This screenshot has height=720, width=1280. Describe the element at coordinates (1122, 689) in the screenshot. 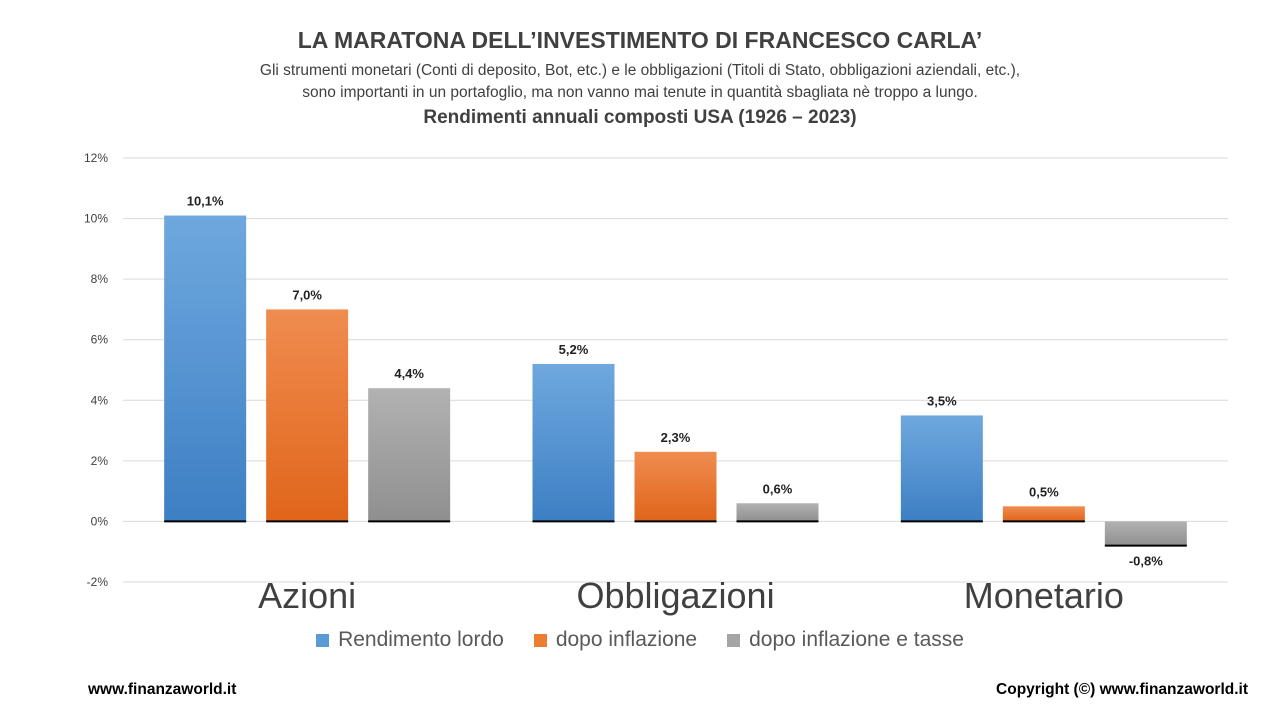

I see `footer-copyright: Copyright (©) www.finanzaworld.it` at that location.